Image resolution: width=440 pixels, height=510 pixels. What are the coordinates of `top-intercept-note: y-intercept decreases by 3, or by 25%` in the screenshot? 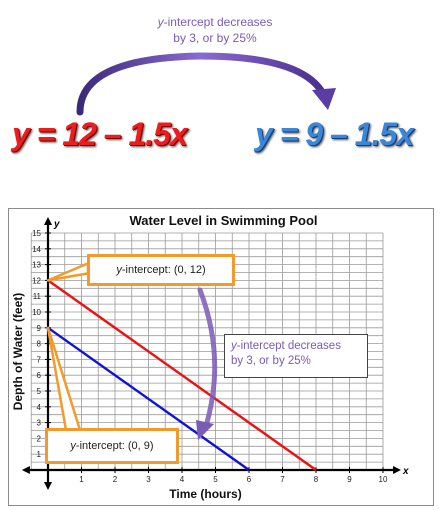 It's located at (215, 30).